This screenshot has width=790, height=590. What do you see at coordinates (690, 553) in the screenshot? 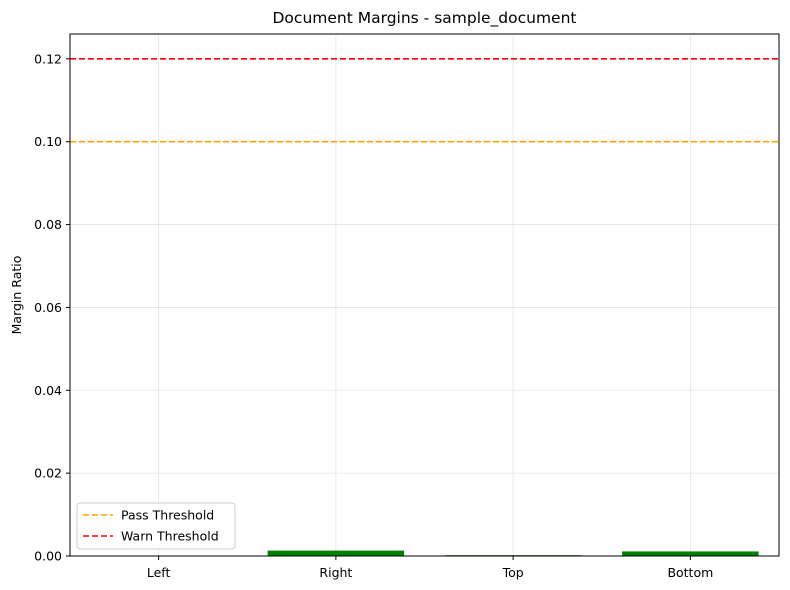
I see `bar-bottom` at bounding box center [690, 553].